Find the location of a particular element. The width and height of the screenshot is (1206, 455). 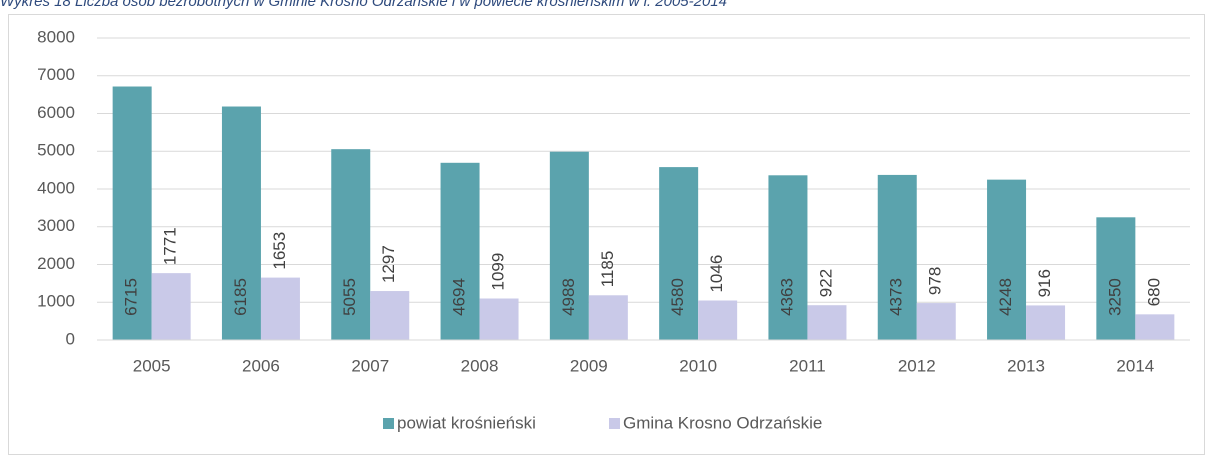

y-tick-label: 6000 is located at coordinates (56, 112).